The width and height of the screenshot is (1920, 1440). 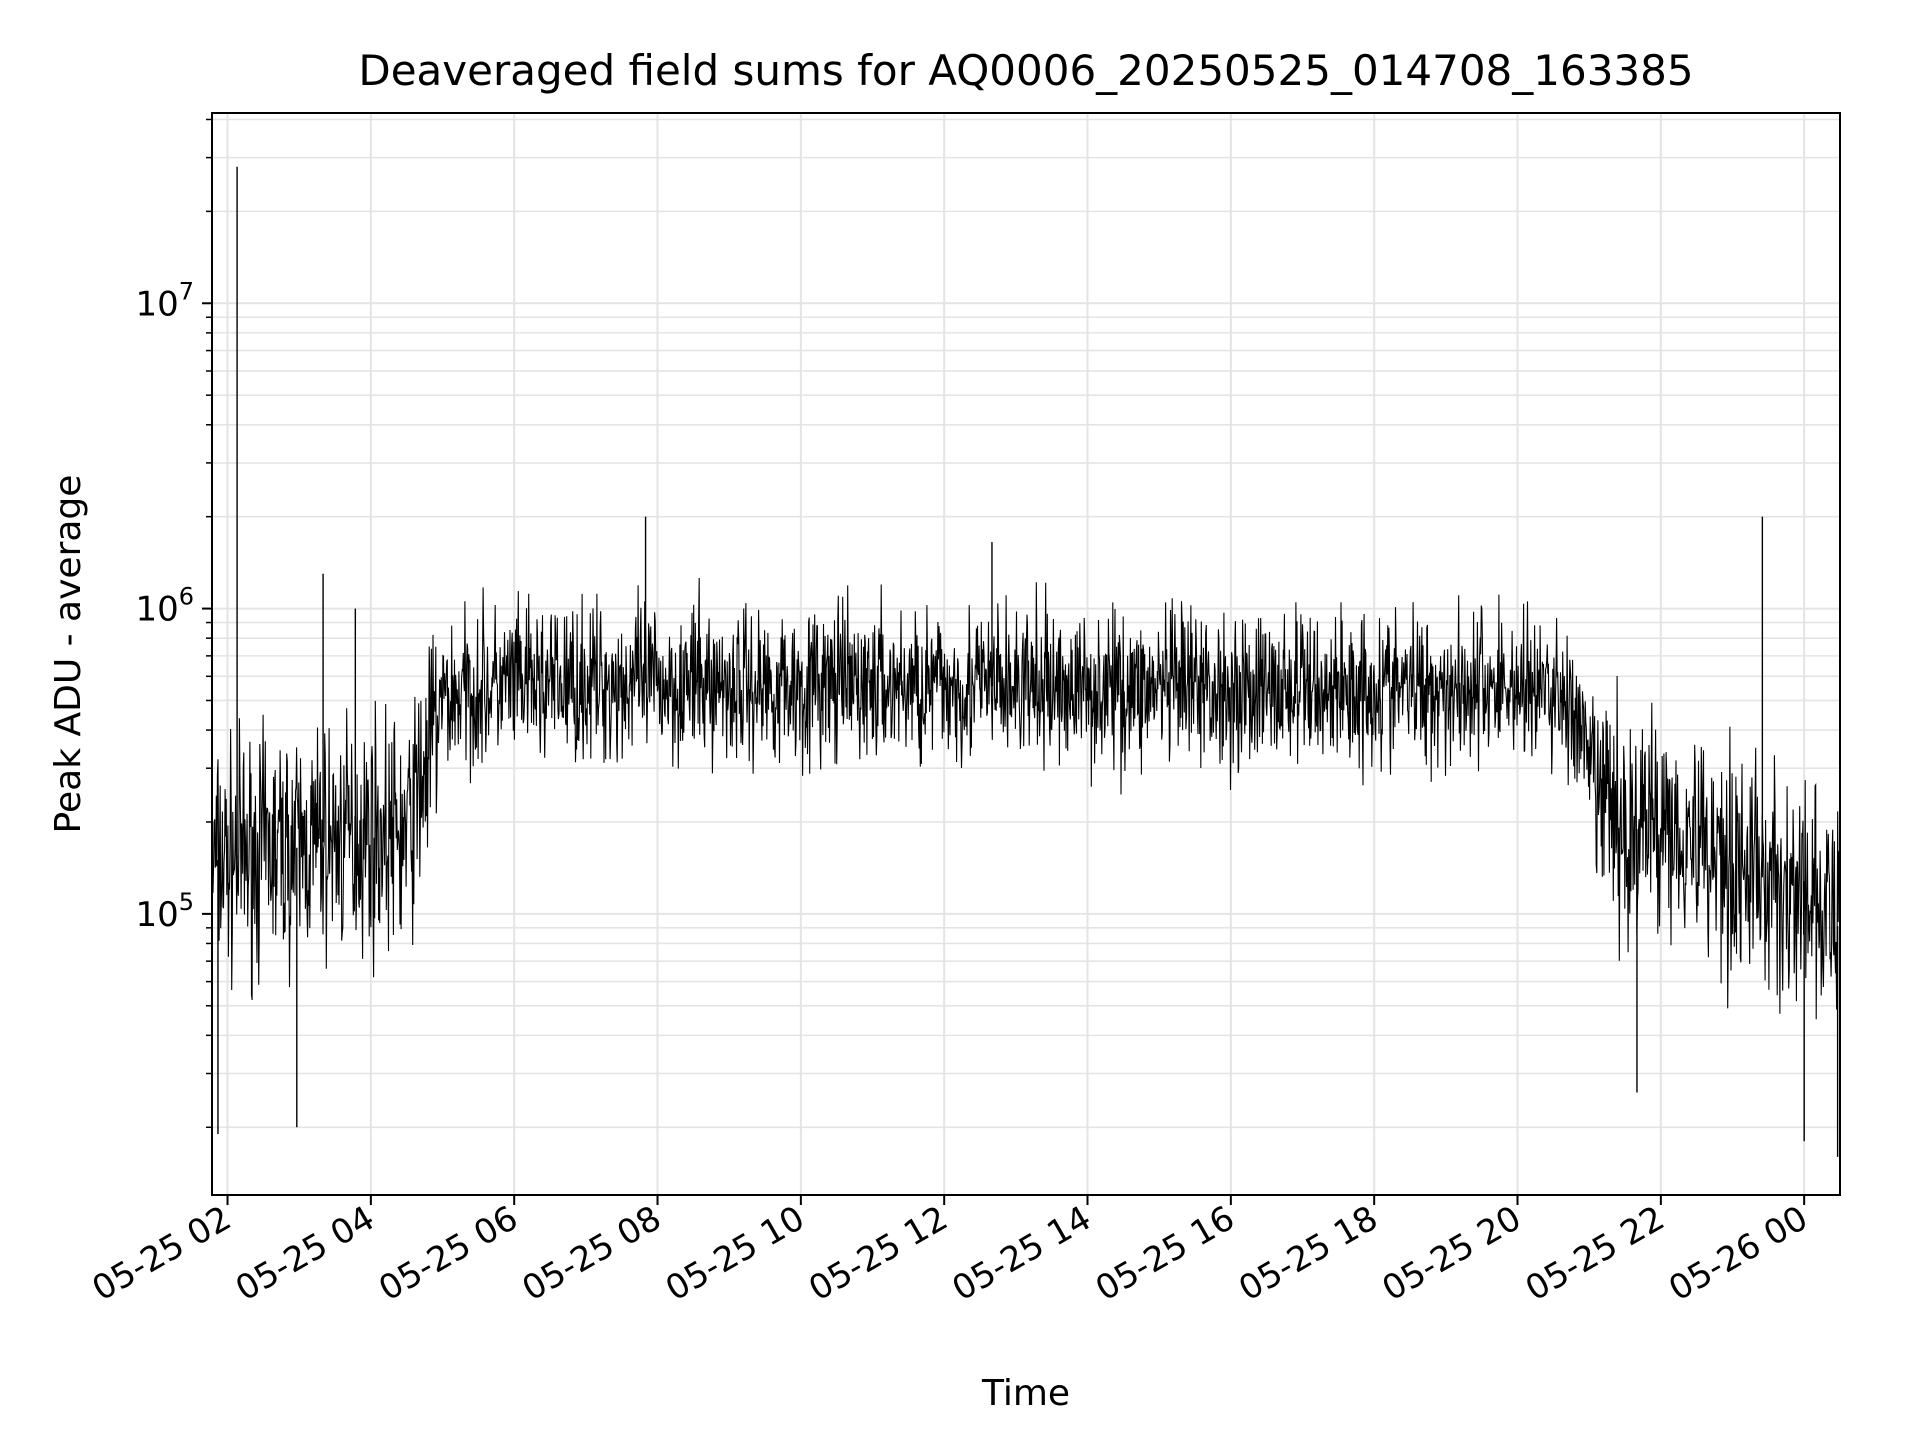 I want to click on y-tick-exponent: 7, so click(x=186, y=291).